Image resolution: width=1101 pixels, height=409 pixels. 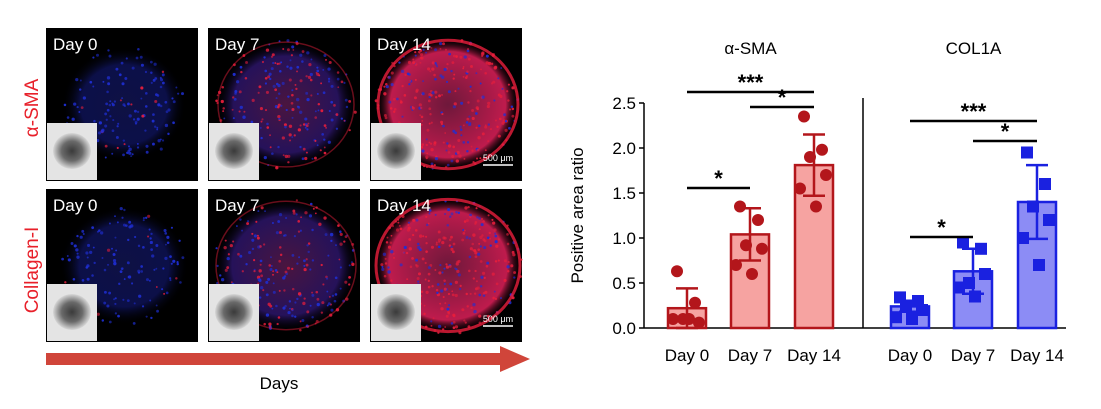 I want to click on days-label: Days, so click(x=279, y=383).